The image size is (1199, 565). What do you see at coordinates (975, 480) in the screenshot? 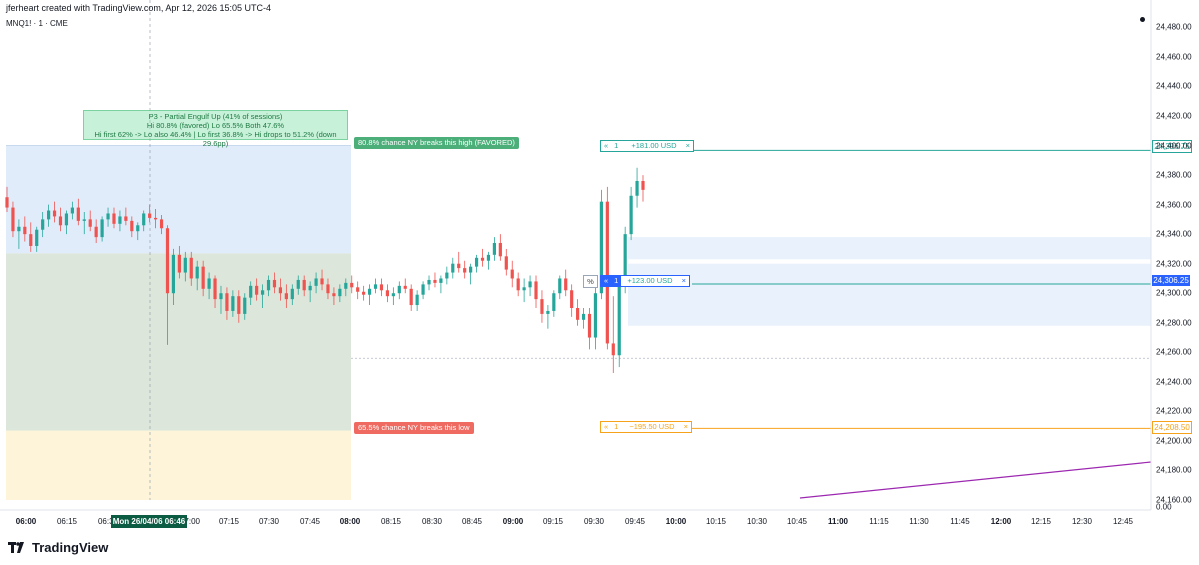
I see `trend-line` at bounding box center [975, 480].